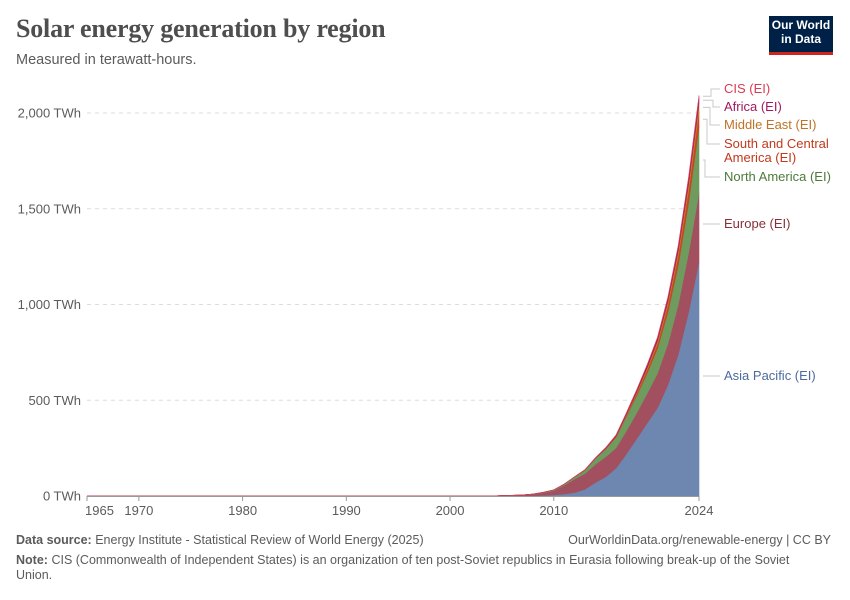 The height and width of the screenshot is (600, 850). I want to click on source-label: Data source:, so click(54, 540).